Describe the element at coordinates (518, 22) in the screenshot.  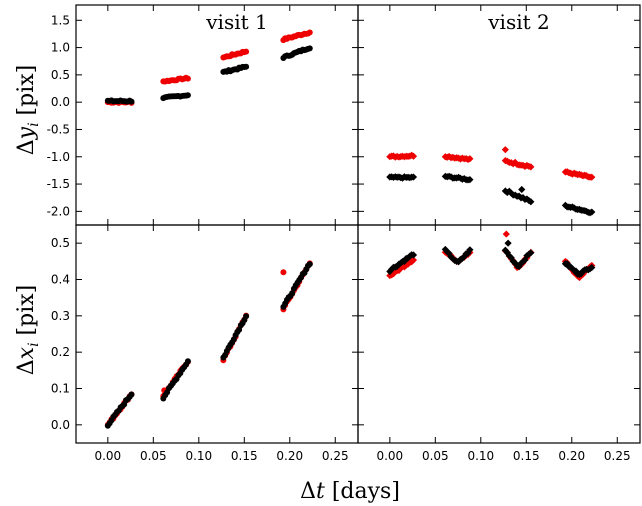
I see `panel-title: visit 2` at that location.